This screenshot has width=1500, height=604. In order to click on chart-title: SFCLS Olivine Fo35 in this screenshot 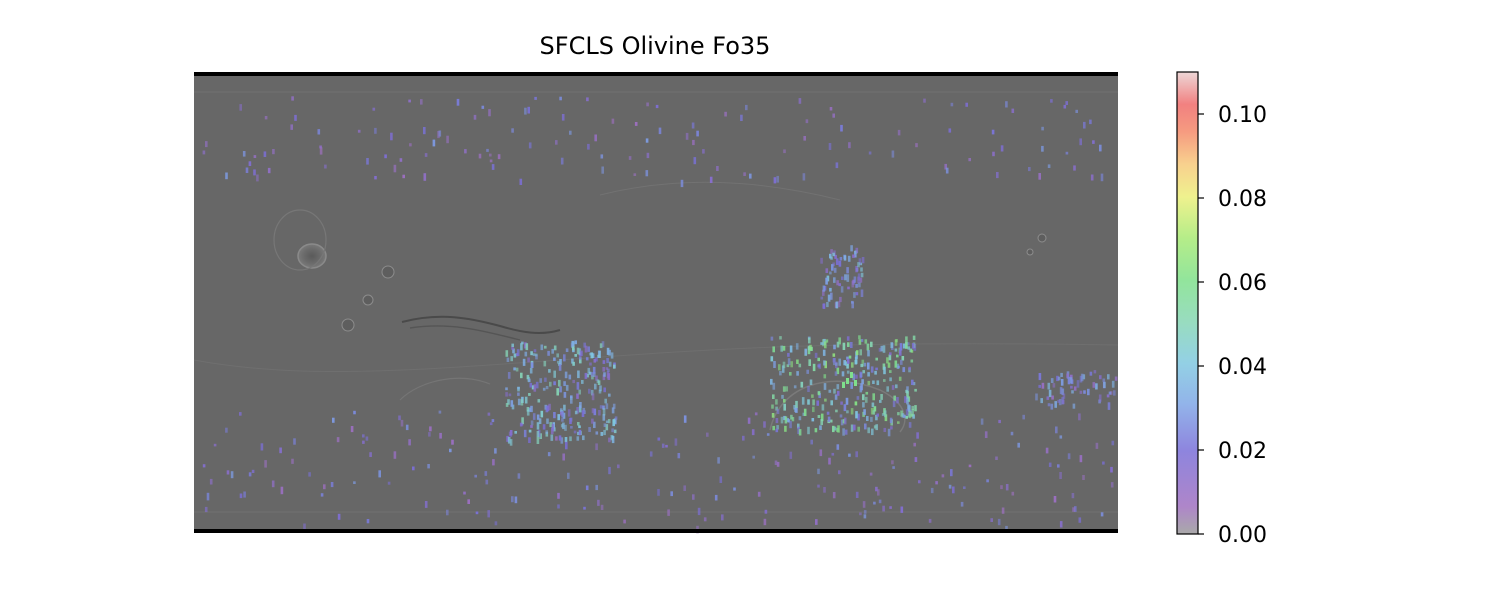, I will do `click(655, 46)`.